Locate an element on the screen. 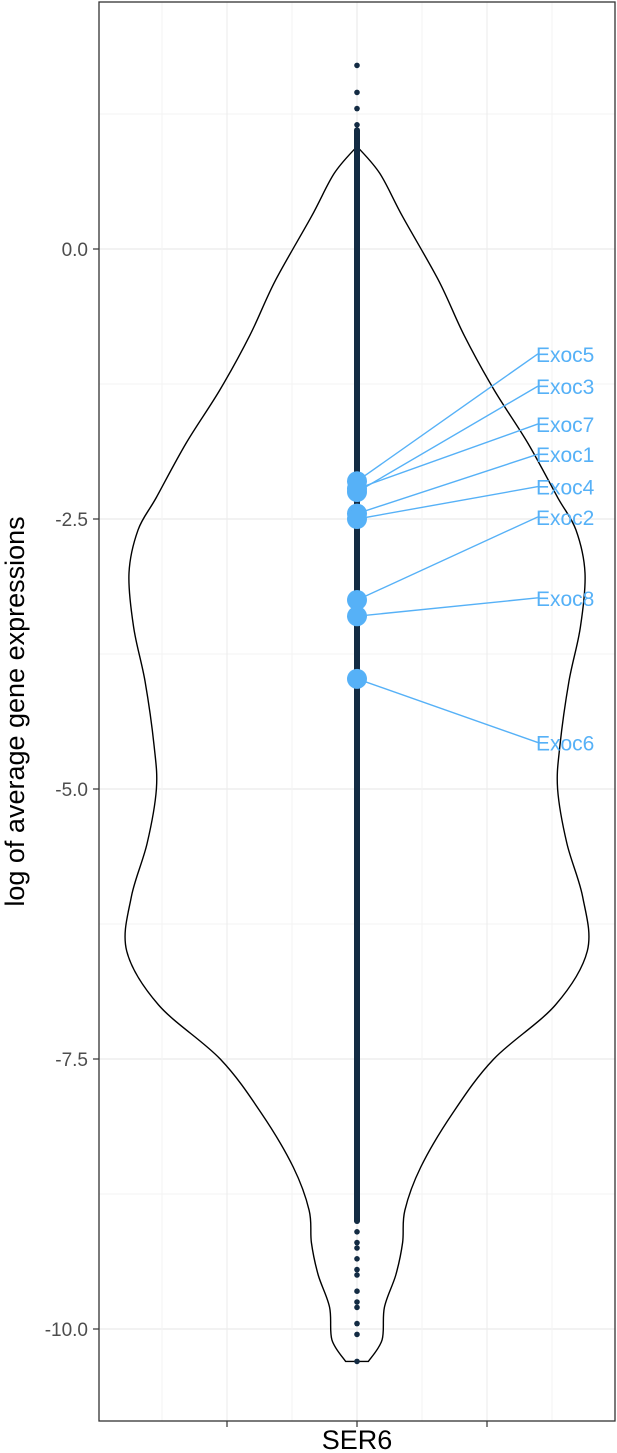  y-axis-title: log of average gene expressions is located at coordinates (15, 711).